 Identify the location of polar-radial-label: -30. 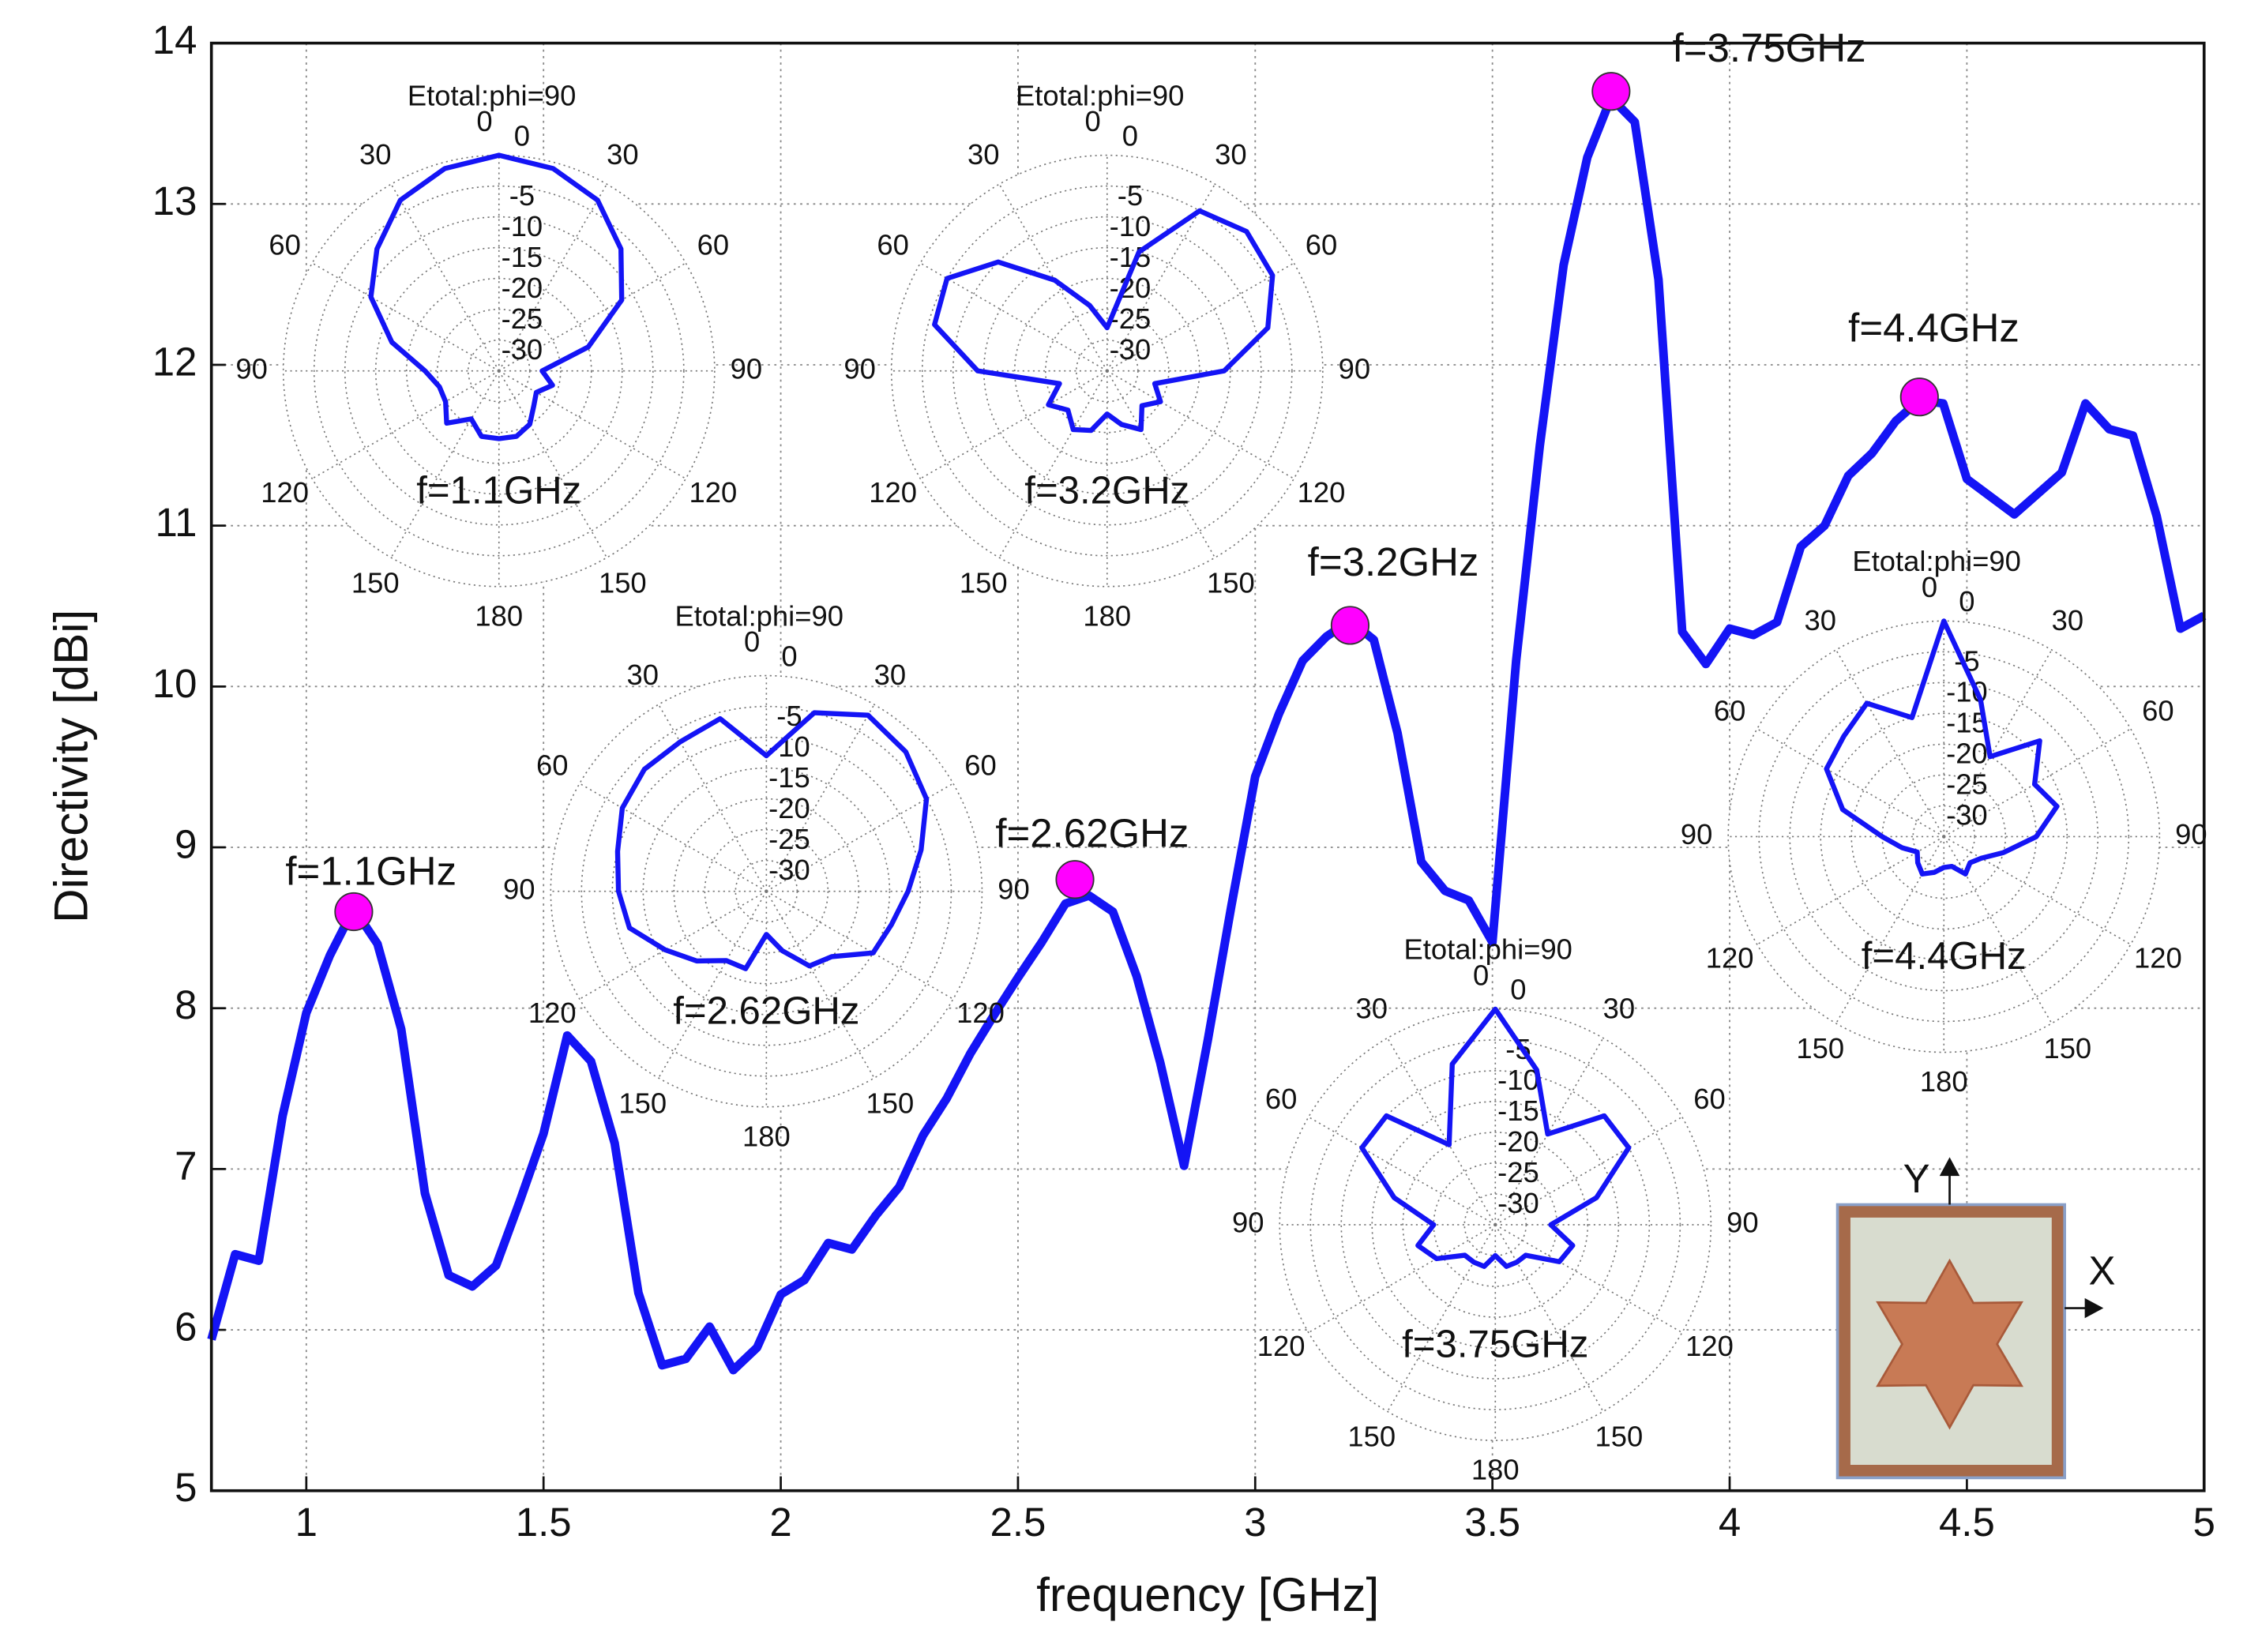
(522, 349).